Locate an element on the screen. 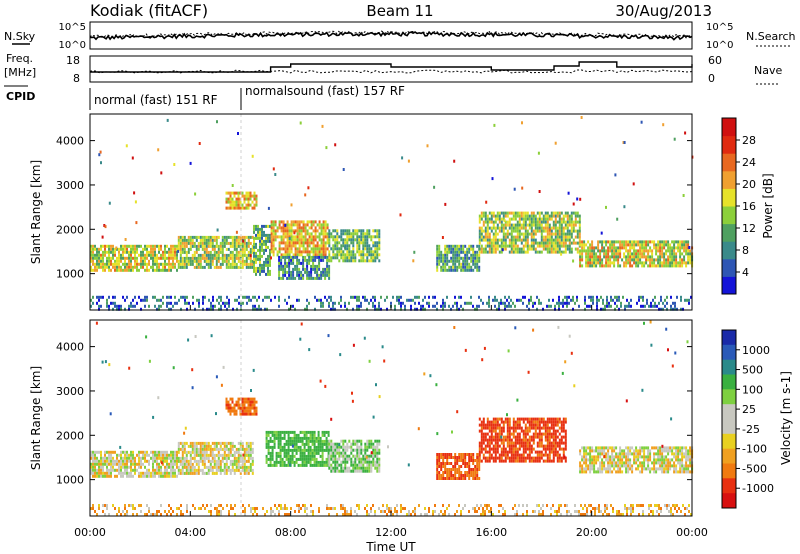  nsky-tick-bottom: 10^0 is located at coordinates (72, 45).